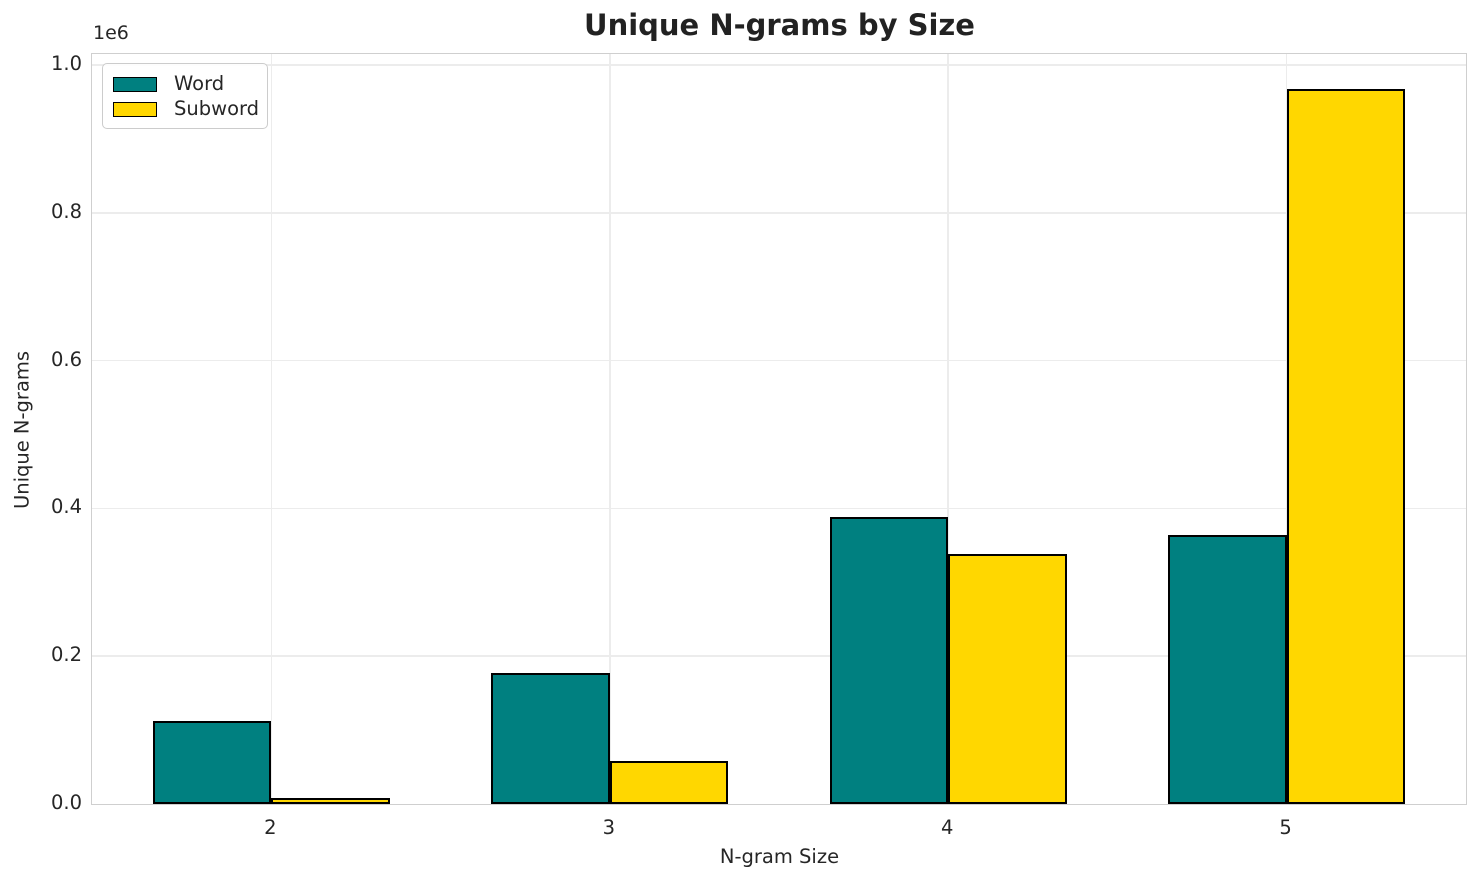  I want to click on gridline-y-0.8, so click(779, 213).